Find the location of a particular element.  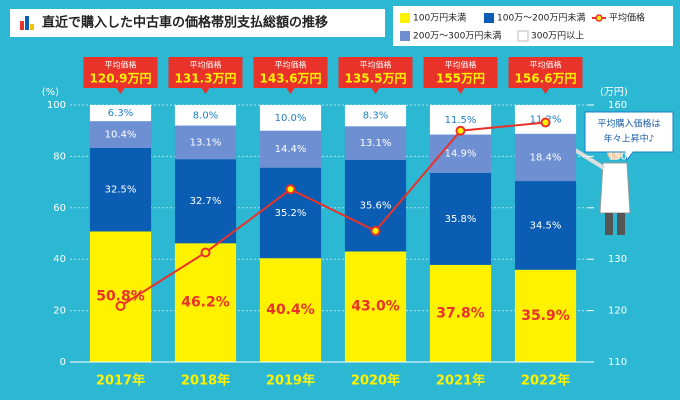

legend-box is located at coordinates (533, 26).